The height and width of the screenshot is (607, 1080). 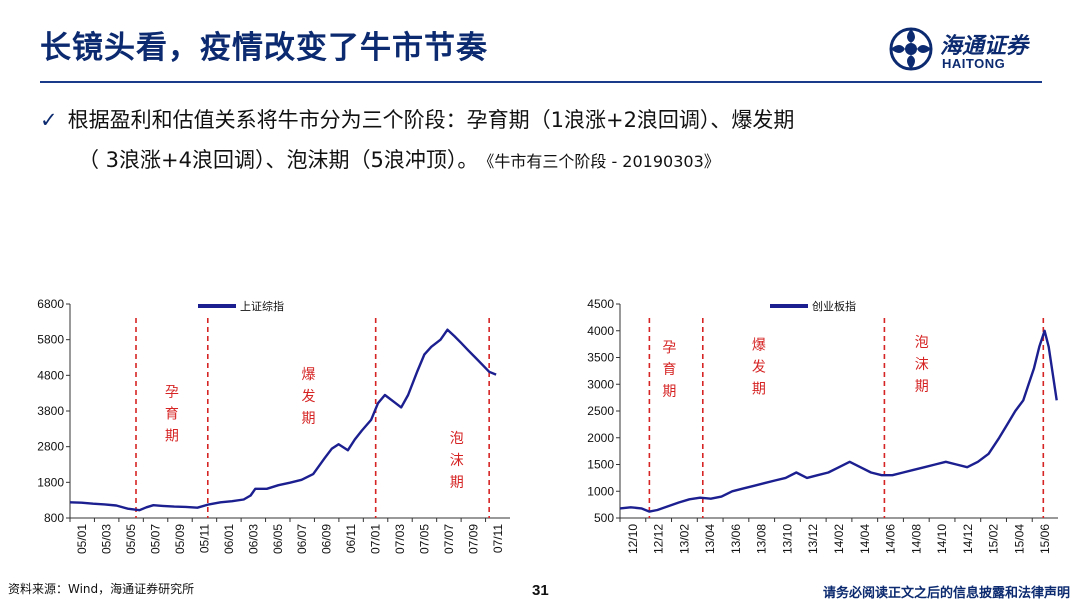 I want to click on x-tick-label: 06/03, so click(x=253, y=539).